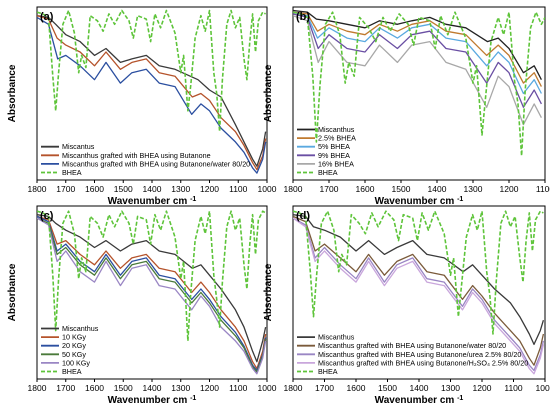 The image size is (550, 409). What do you see at coordinates (47, 17) in the screenshot?
I see `panel-label: (a)` at bounding box center [47, 17].